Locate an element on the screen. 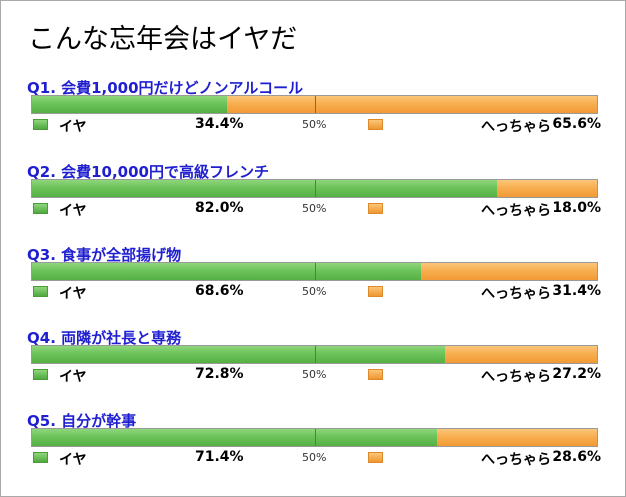  legend-row: イヤ 82.0% 50% へっちゃら 18.0% is located at coordinates (313, 210).